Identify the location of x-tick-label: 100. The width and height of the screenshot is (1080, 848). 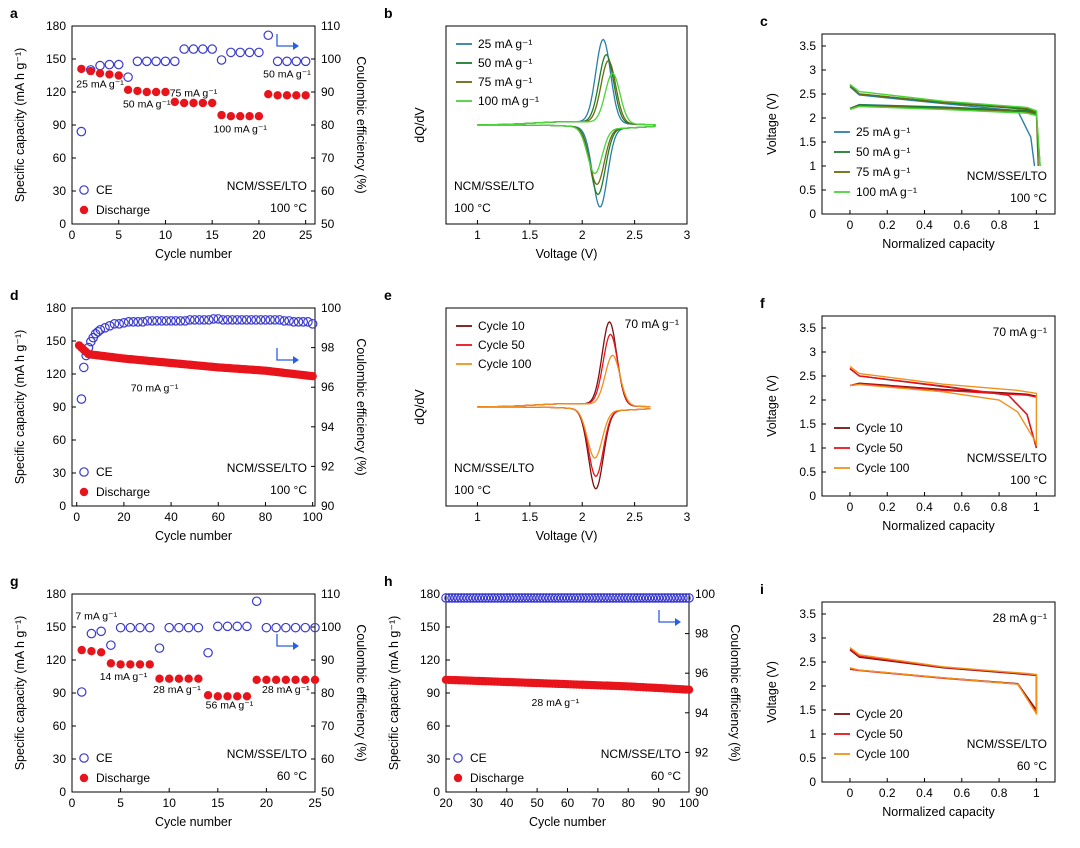
(689, 803).